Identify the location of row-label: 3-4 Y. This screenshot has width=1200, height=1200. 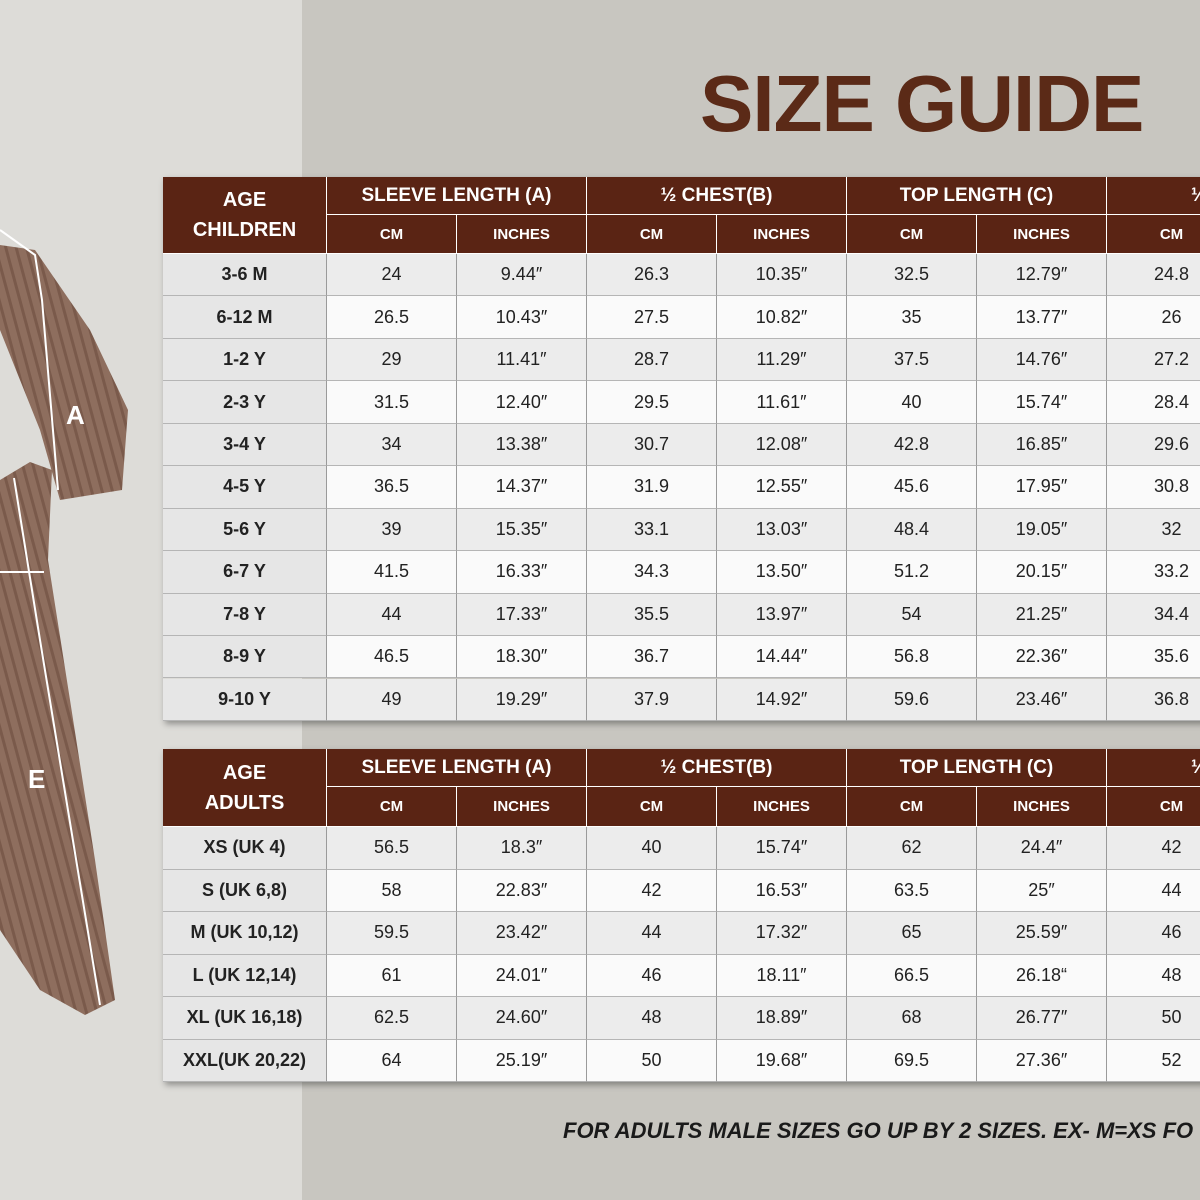
(245, 445).